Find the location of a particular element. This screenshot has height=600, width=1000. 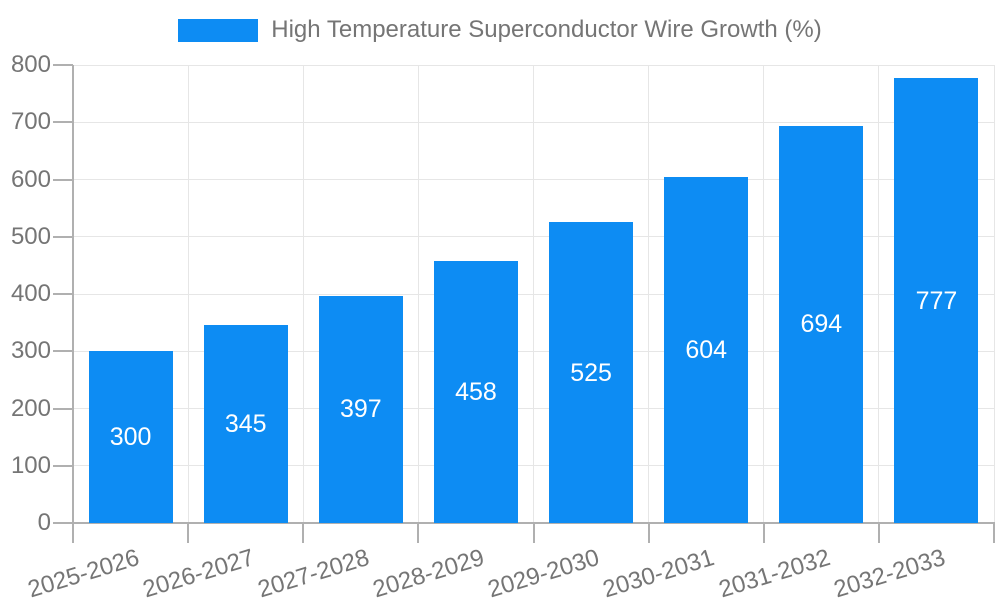

bar-value-label: 345 is located at coordinates (245, 424).